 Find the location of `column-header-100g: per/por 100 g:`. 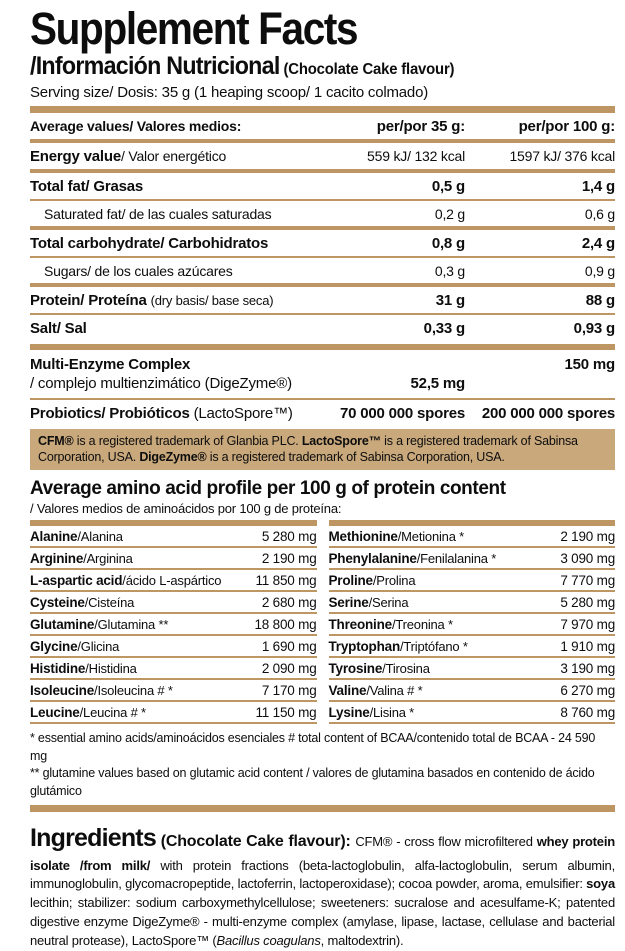

column-header-100g: per/por 100 g: is located at coordinates (567, 126).